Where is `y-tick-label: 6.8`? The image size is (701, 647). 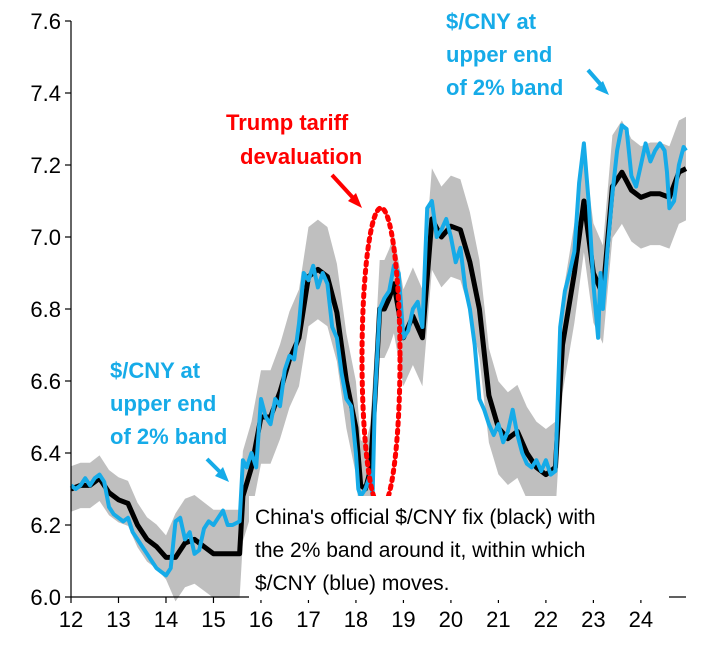 y-tick-label: 6.8 is located at coordinates (45, 309).